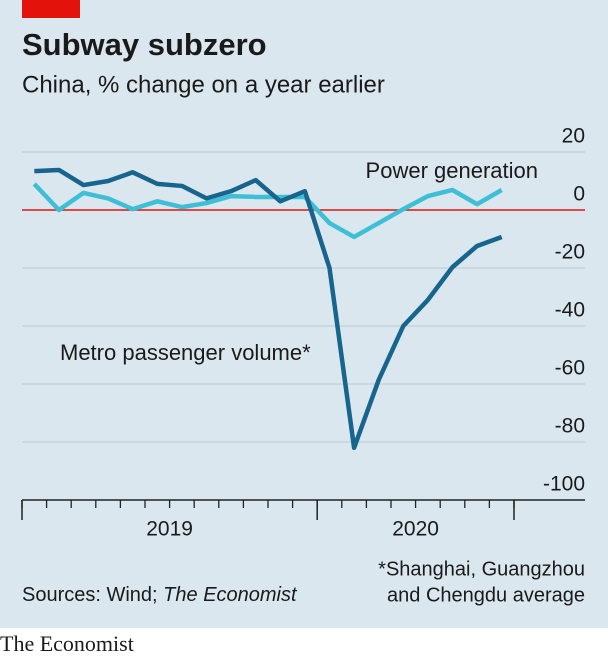 The width and height of the screenshot is (608, 662). Describe the element at coordinates (51, 9) in the screenshot. I see `red-tag` at that location.